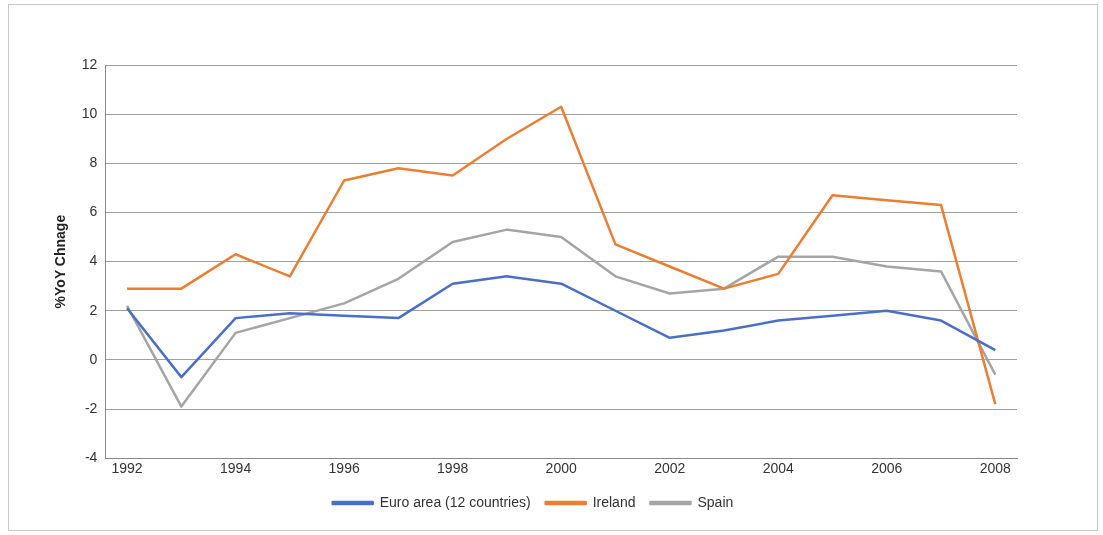  I want to click on x-tick-label: 2006, so click(887, 468).